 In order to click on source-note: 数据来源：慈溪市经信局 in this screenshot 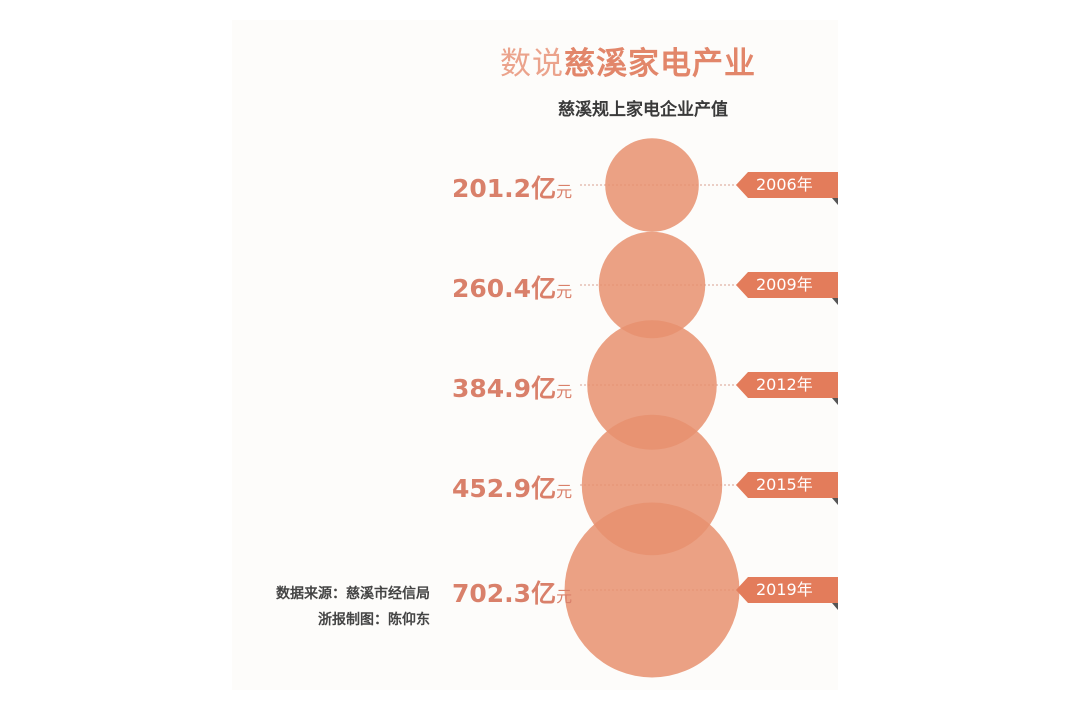, I will do `click(353, 594)`.